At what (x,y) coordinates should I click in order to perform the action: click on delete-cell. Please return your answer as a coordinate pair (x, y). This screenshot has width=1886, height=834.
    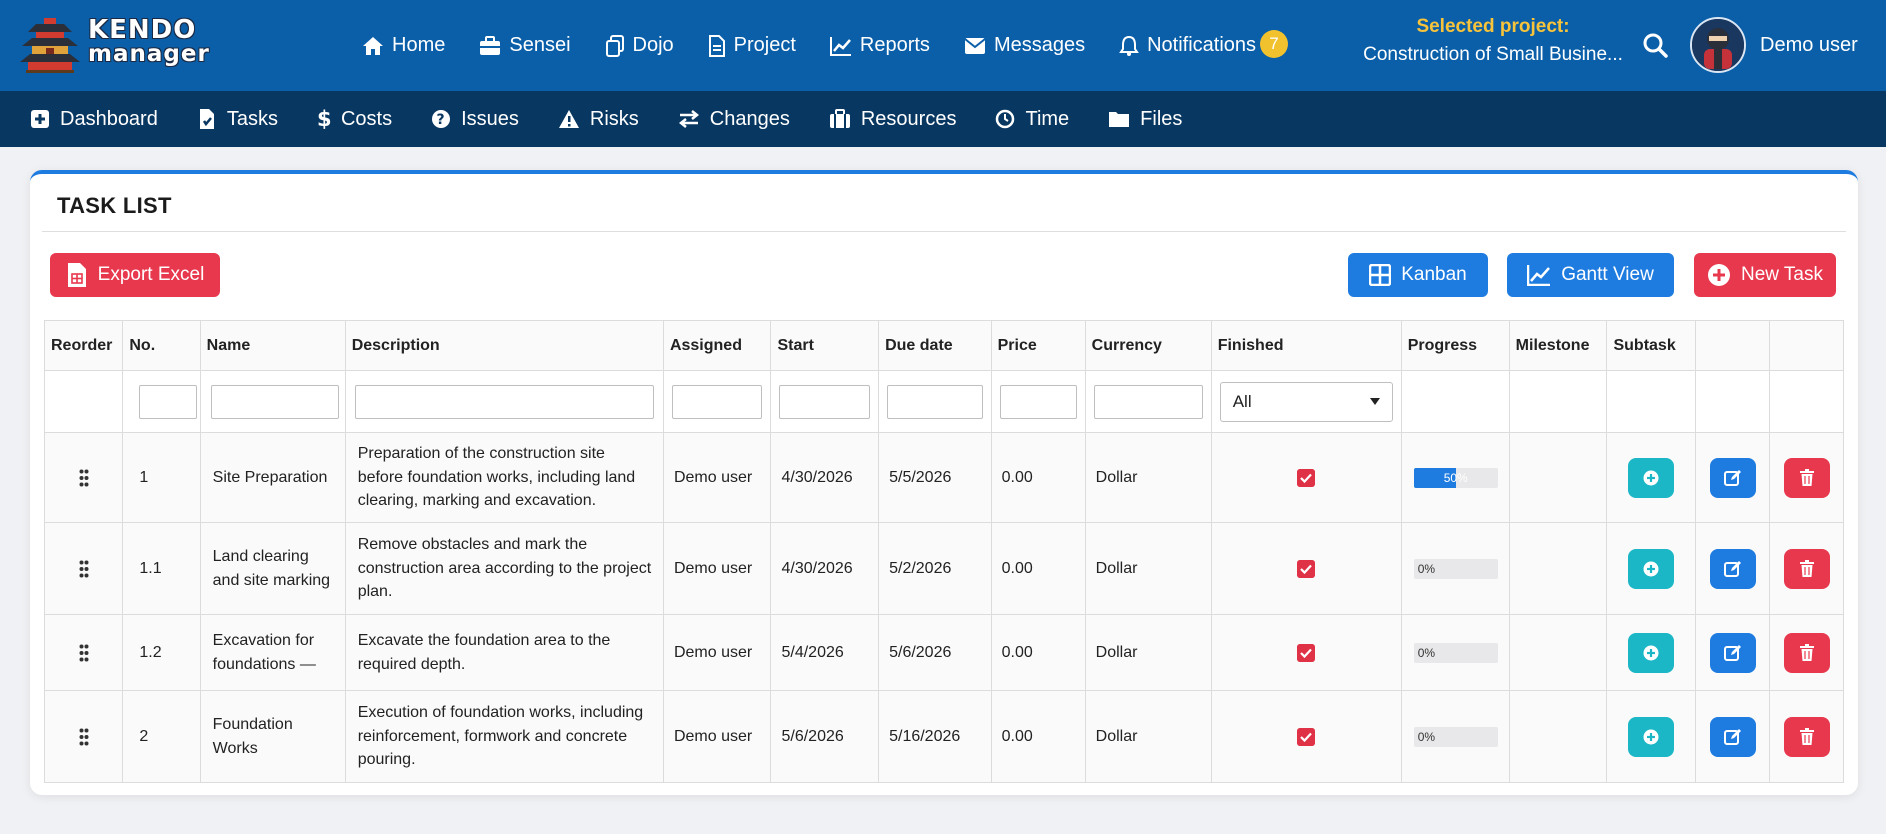
    Looking at the image, I should click on (1806, 736).